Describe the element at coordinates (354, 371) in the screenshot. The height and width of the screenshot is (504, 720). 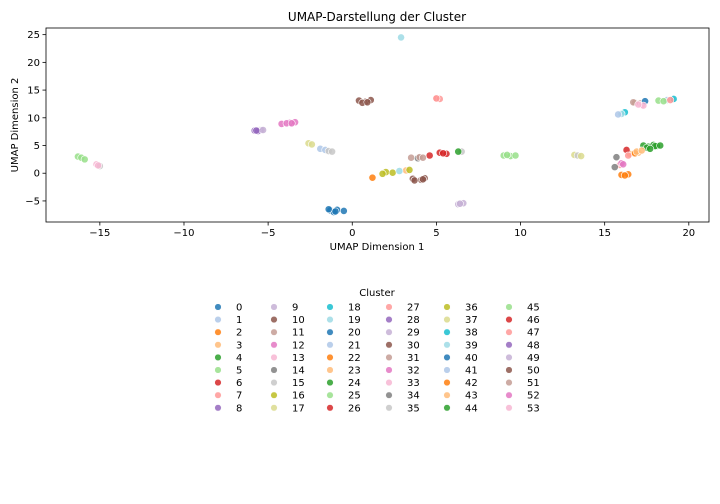
I see `legend-label-cluster-23: 23` at that location.